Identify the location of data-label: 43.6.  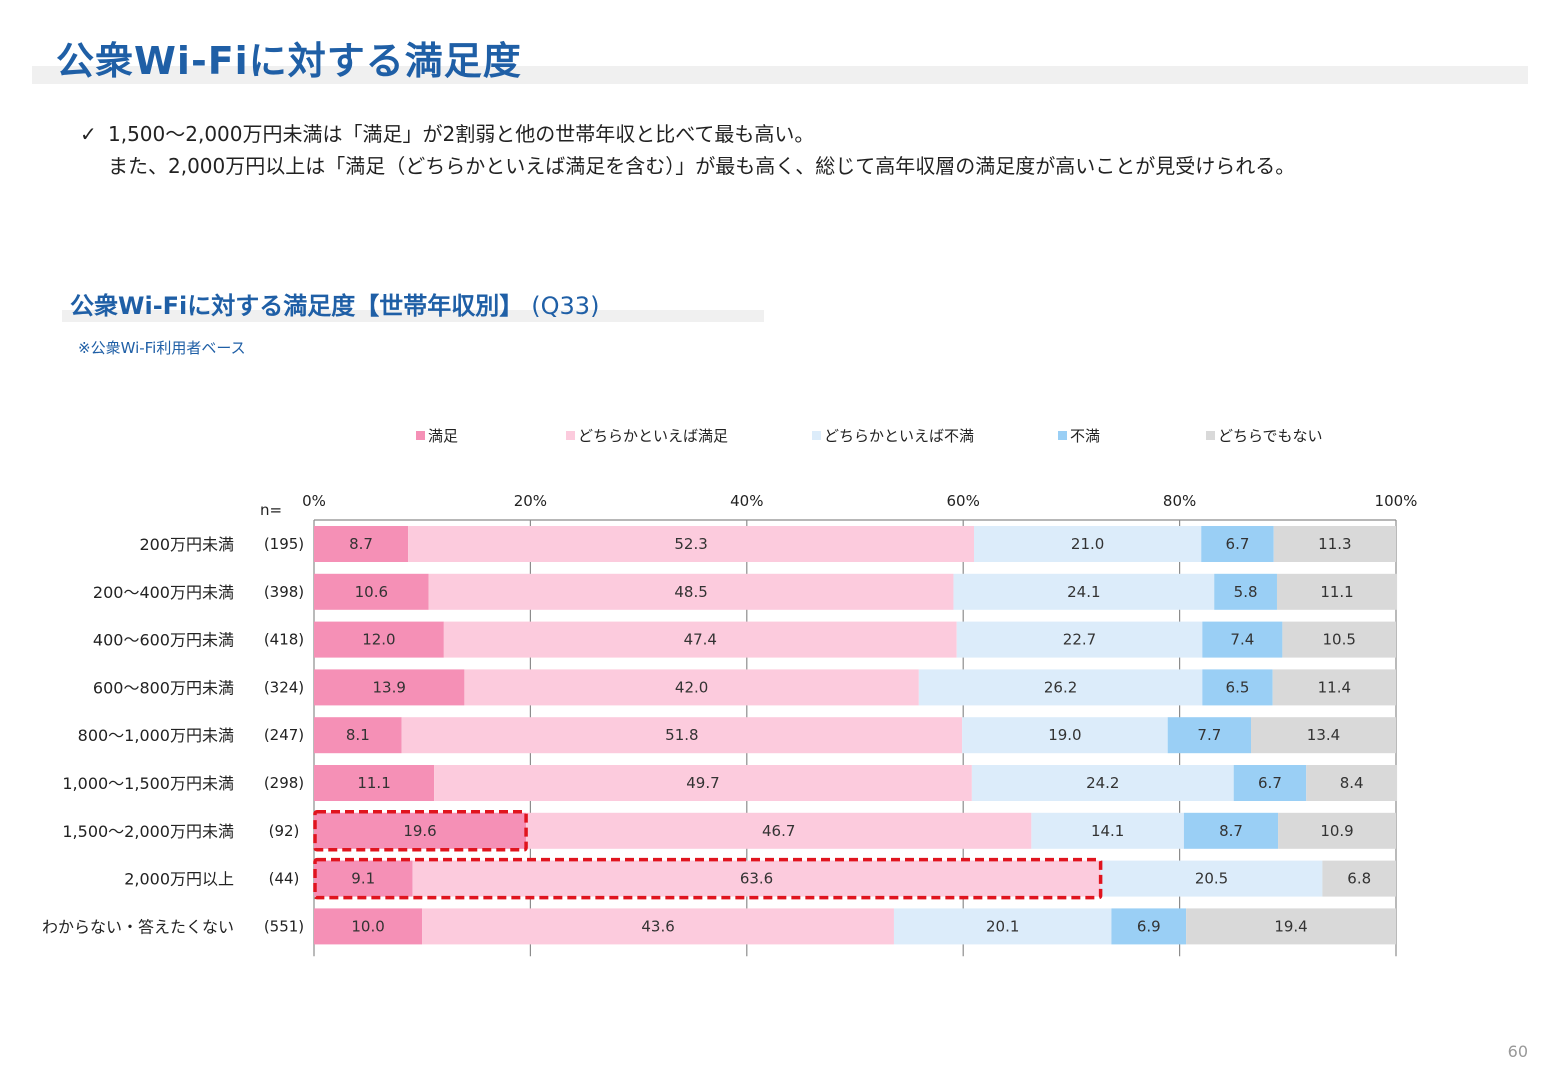
(657, 926).